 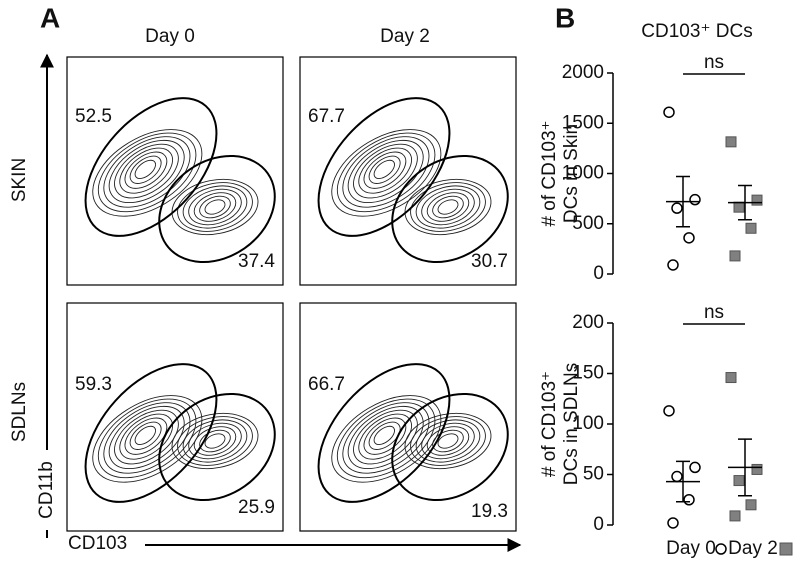 I want to click on gate-percentage: 19.3, so click(x=489, y=511).